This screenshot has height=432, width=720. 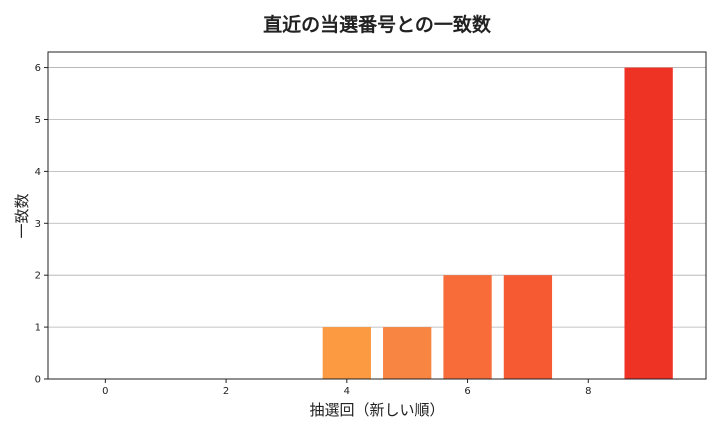 What do you see at coordinates (38, 328) in the screenshot?
I see `y-tick-label: 1` at bounding box center [38, 328].